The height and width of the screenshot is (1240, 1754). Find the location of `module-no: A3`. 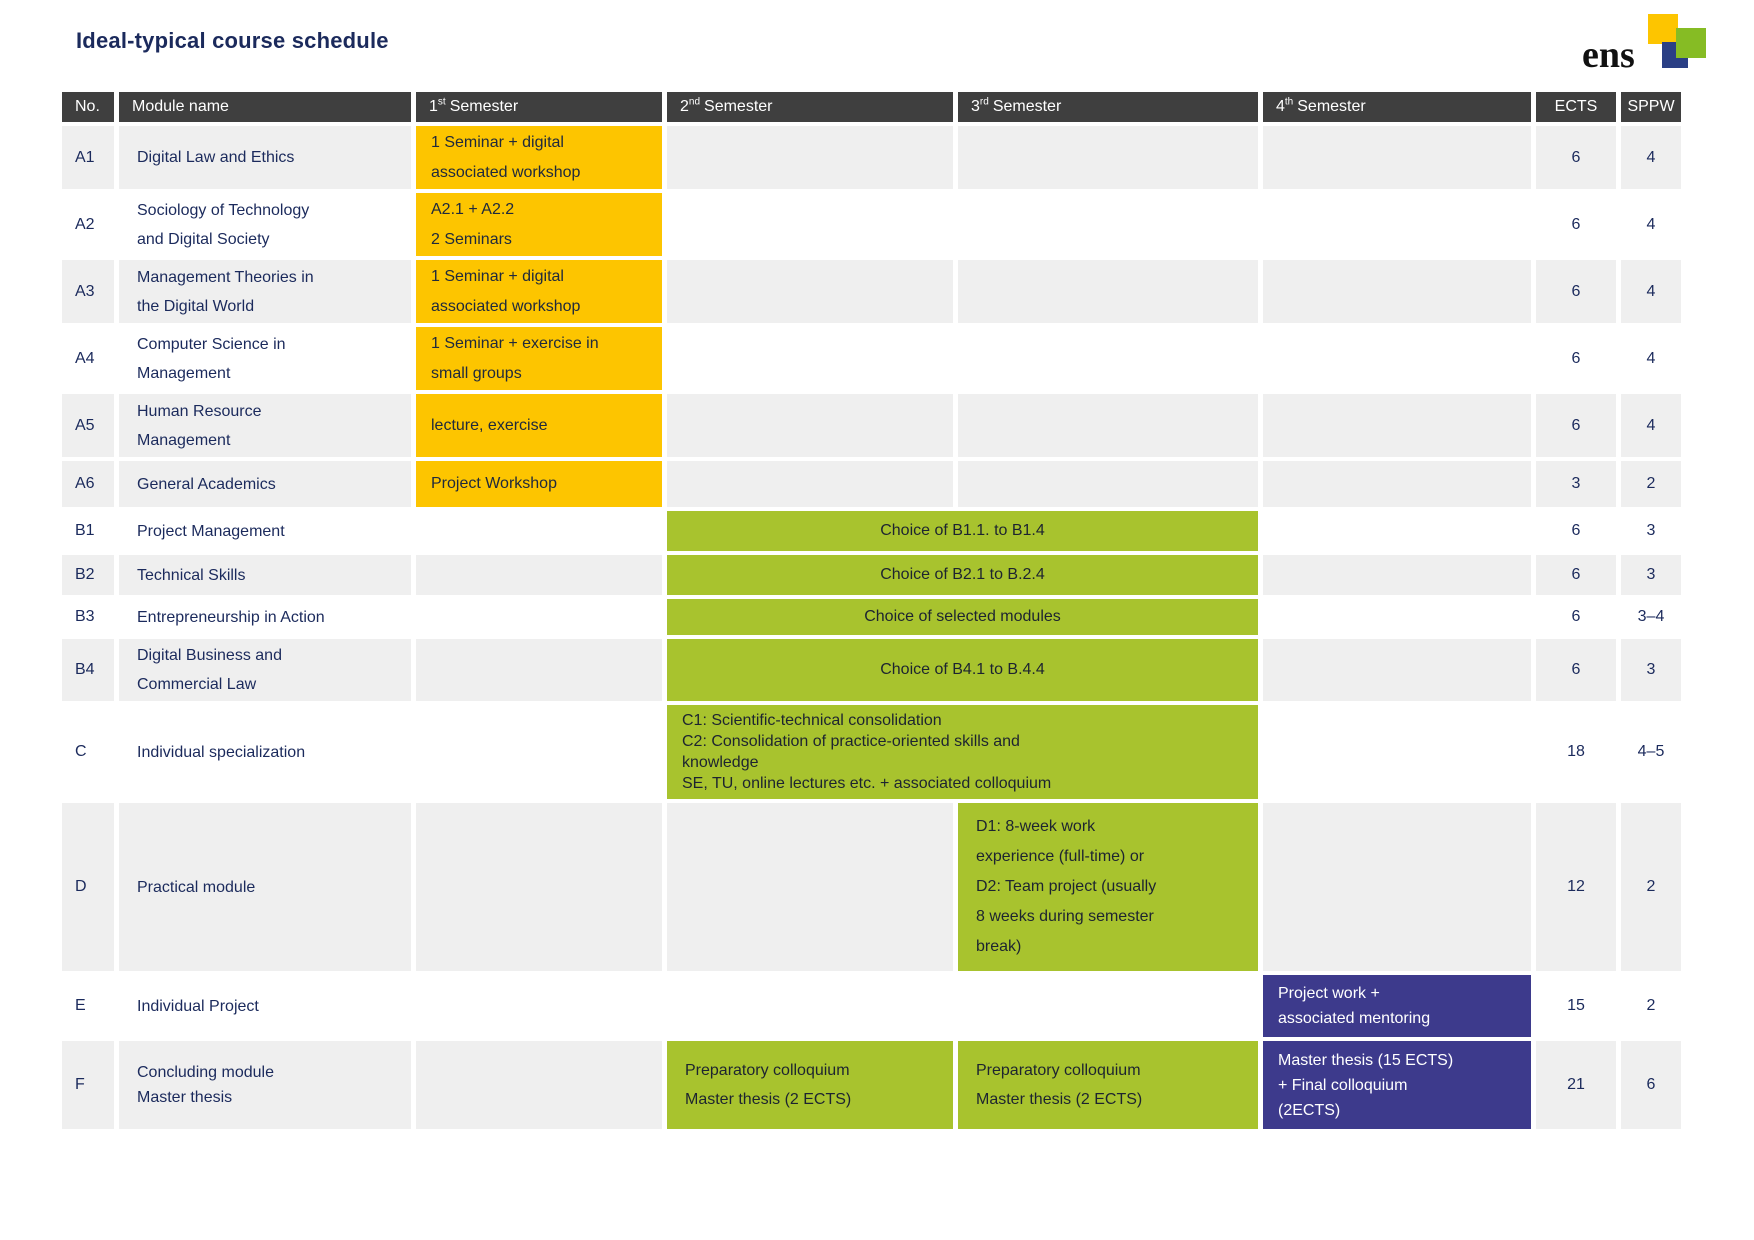

module-no: A3 is located at coordinates (88, 291).